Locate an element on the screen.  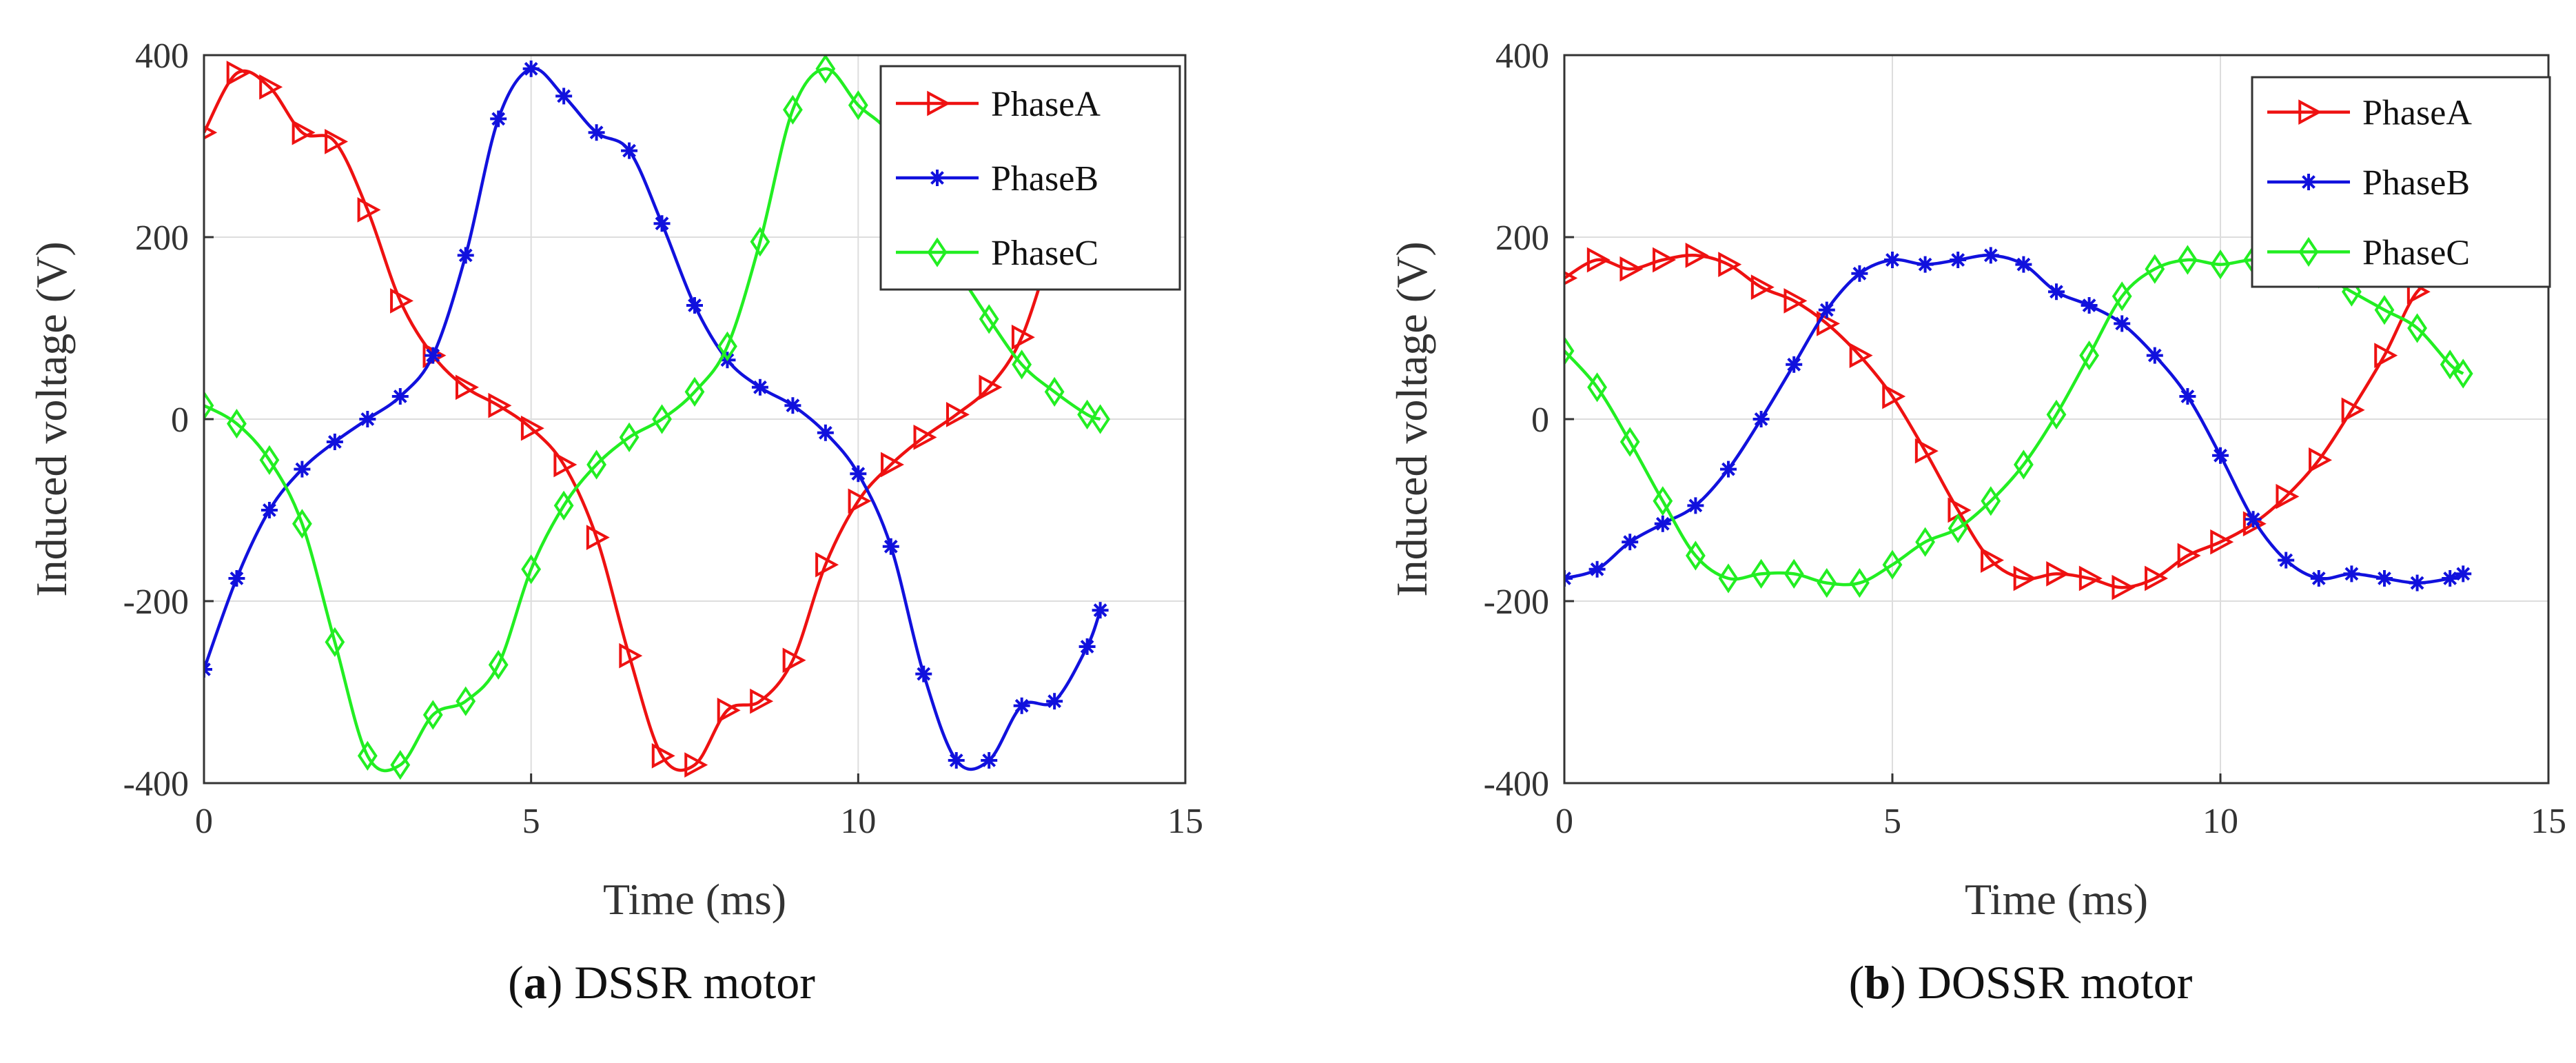
y-axis-label: Induced voltage (V) is located at coordinates (1411, 419).